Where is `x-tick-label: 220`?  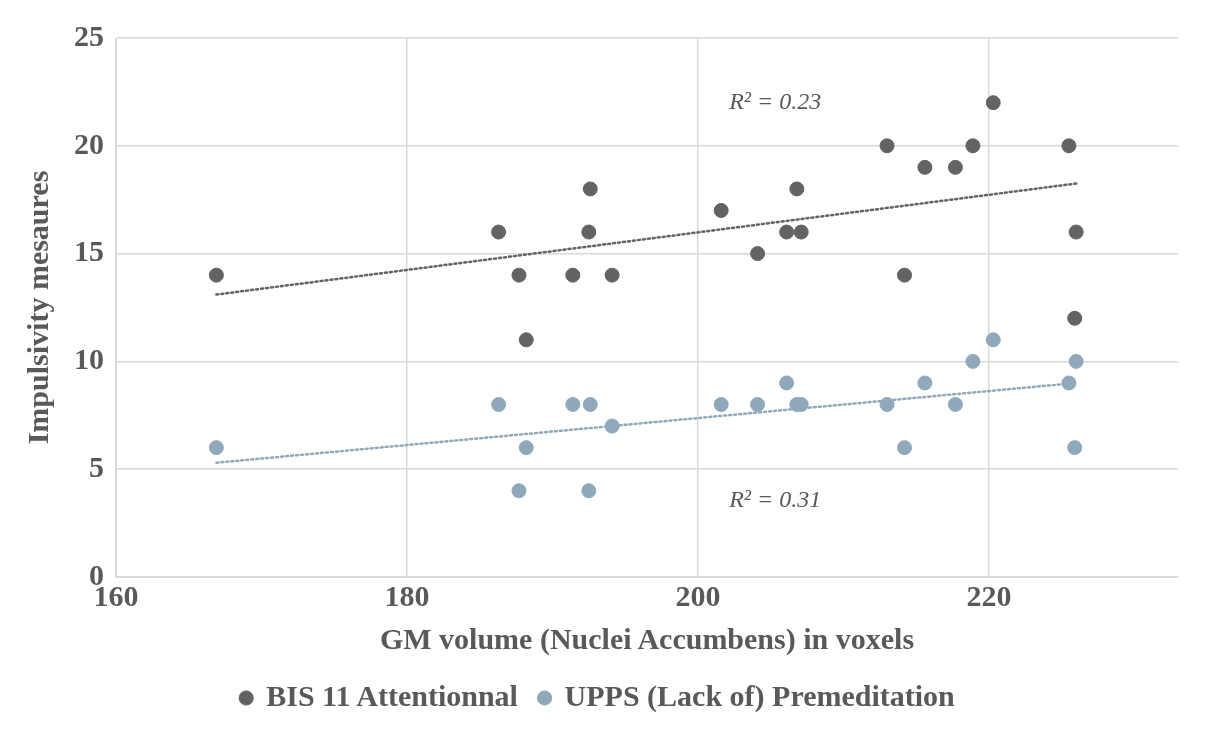
x-tick-label: 220 is located at coordinates (989, 595).